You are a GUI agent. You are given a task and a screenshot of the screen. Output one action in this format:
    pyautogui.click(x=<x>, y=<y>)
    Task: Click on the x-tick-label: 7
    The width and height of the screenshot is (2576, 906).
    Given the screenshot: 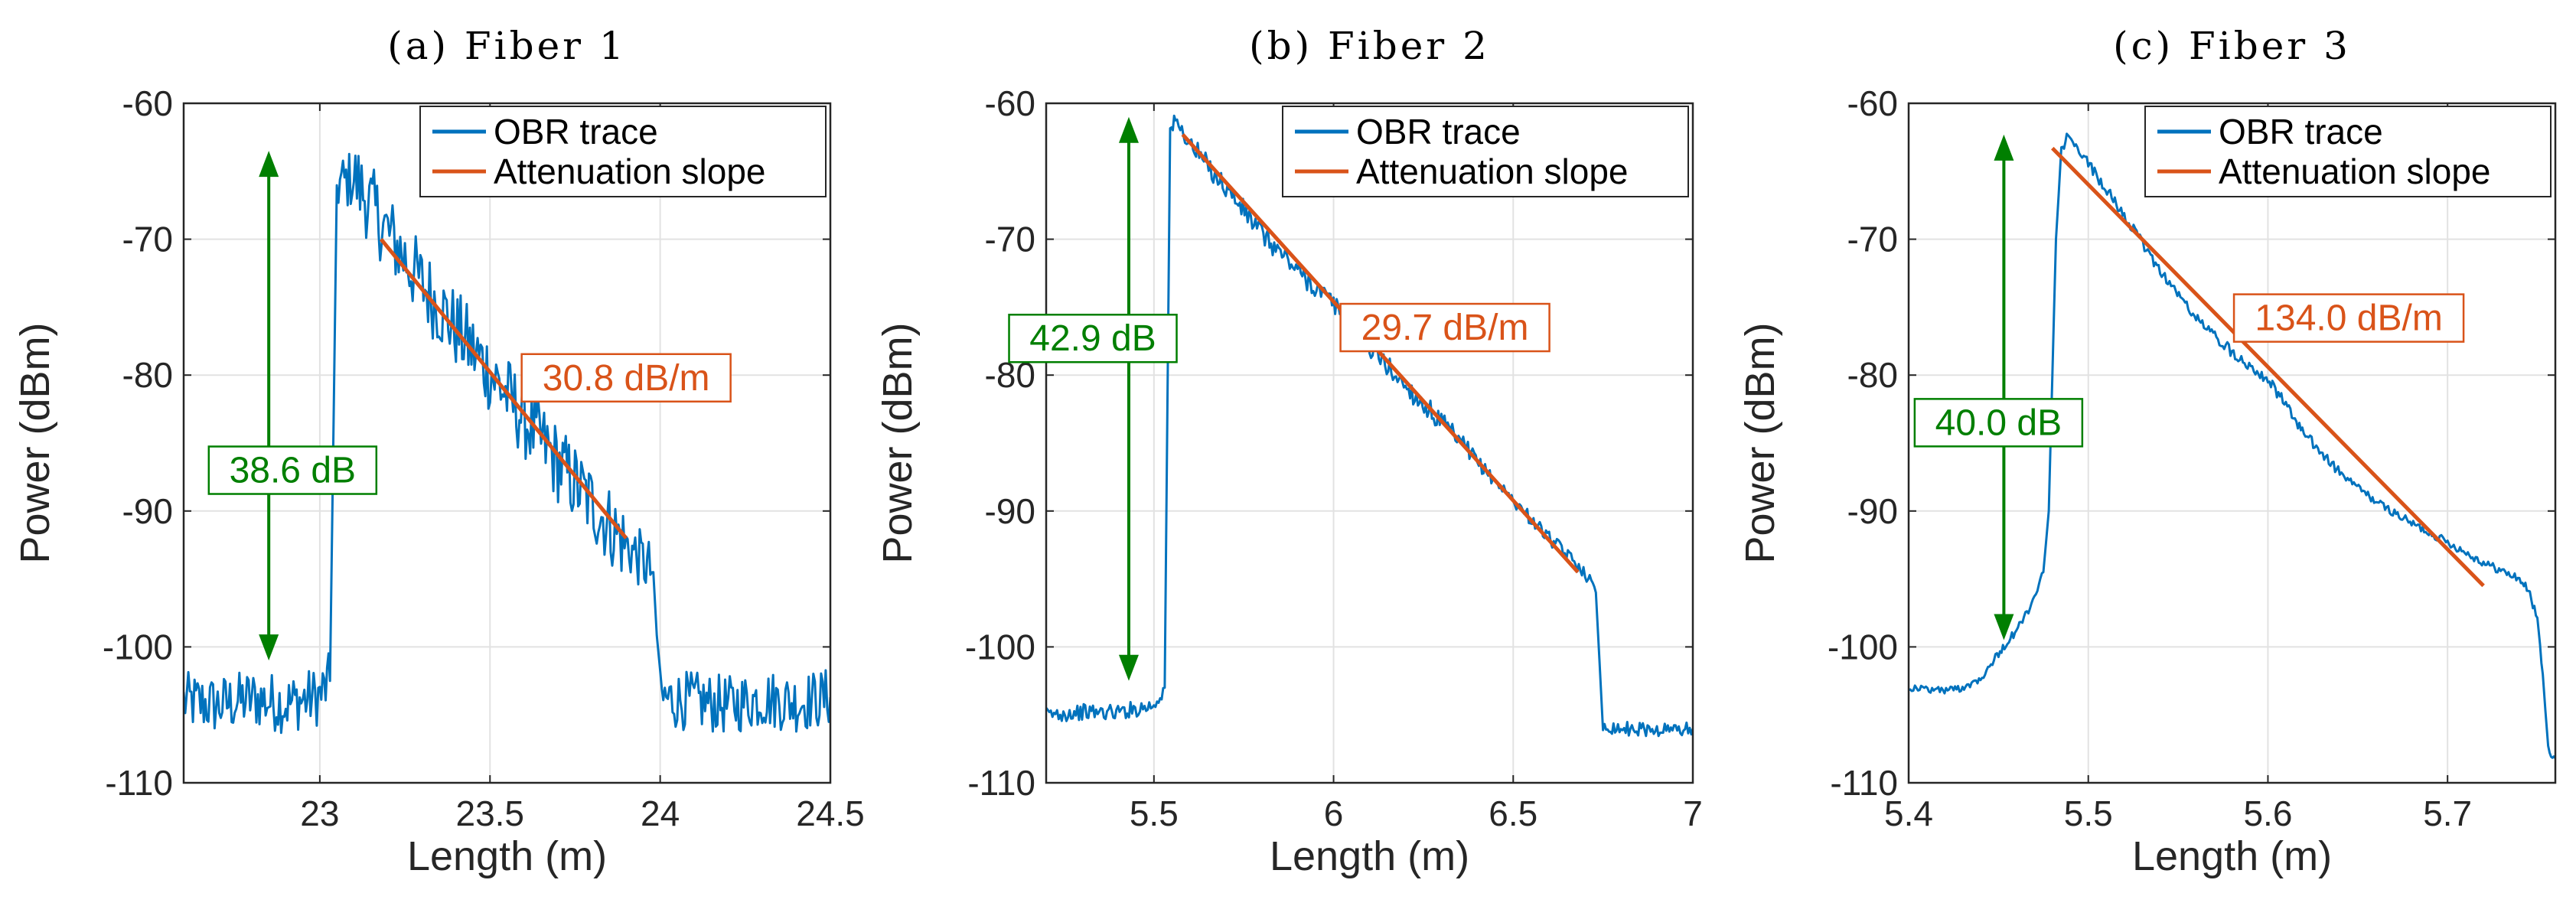 What is the action you would take?
    pyautogui.click(x=1693, y=813)
    